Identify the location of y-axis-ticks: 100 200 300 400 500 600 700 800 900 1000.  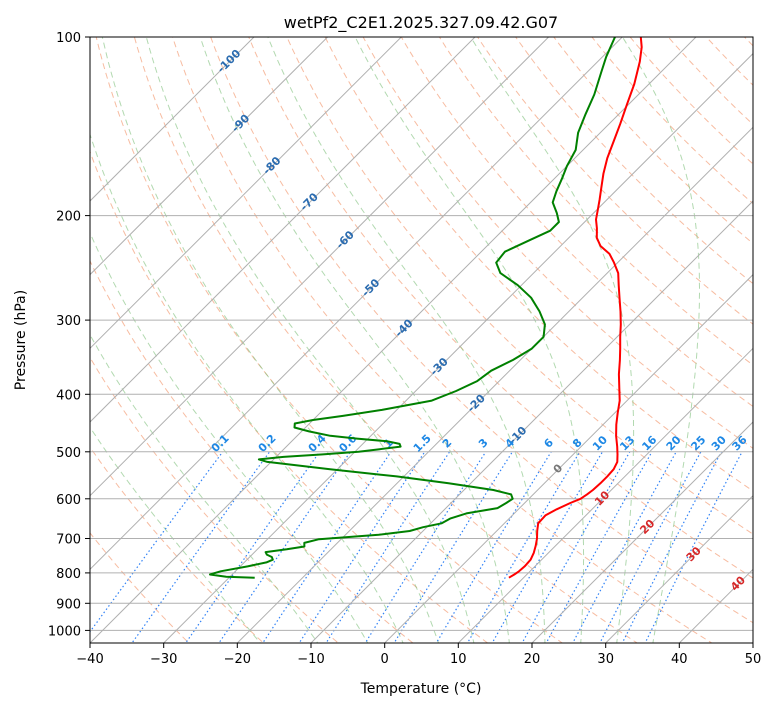
(69, 335).